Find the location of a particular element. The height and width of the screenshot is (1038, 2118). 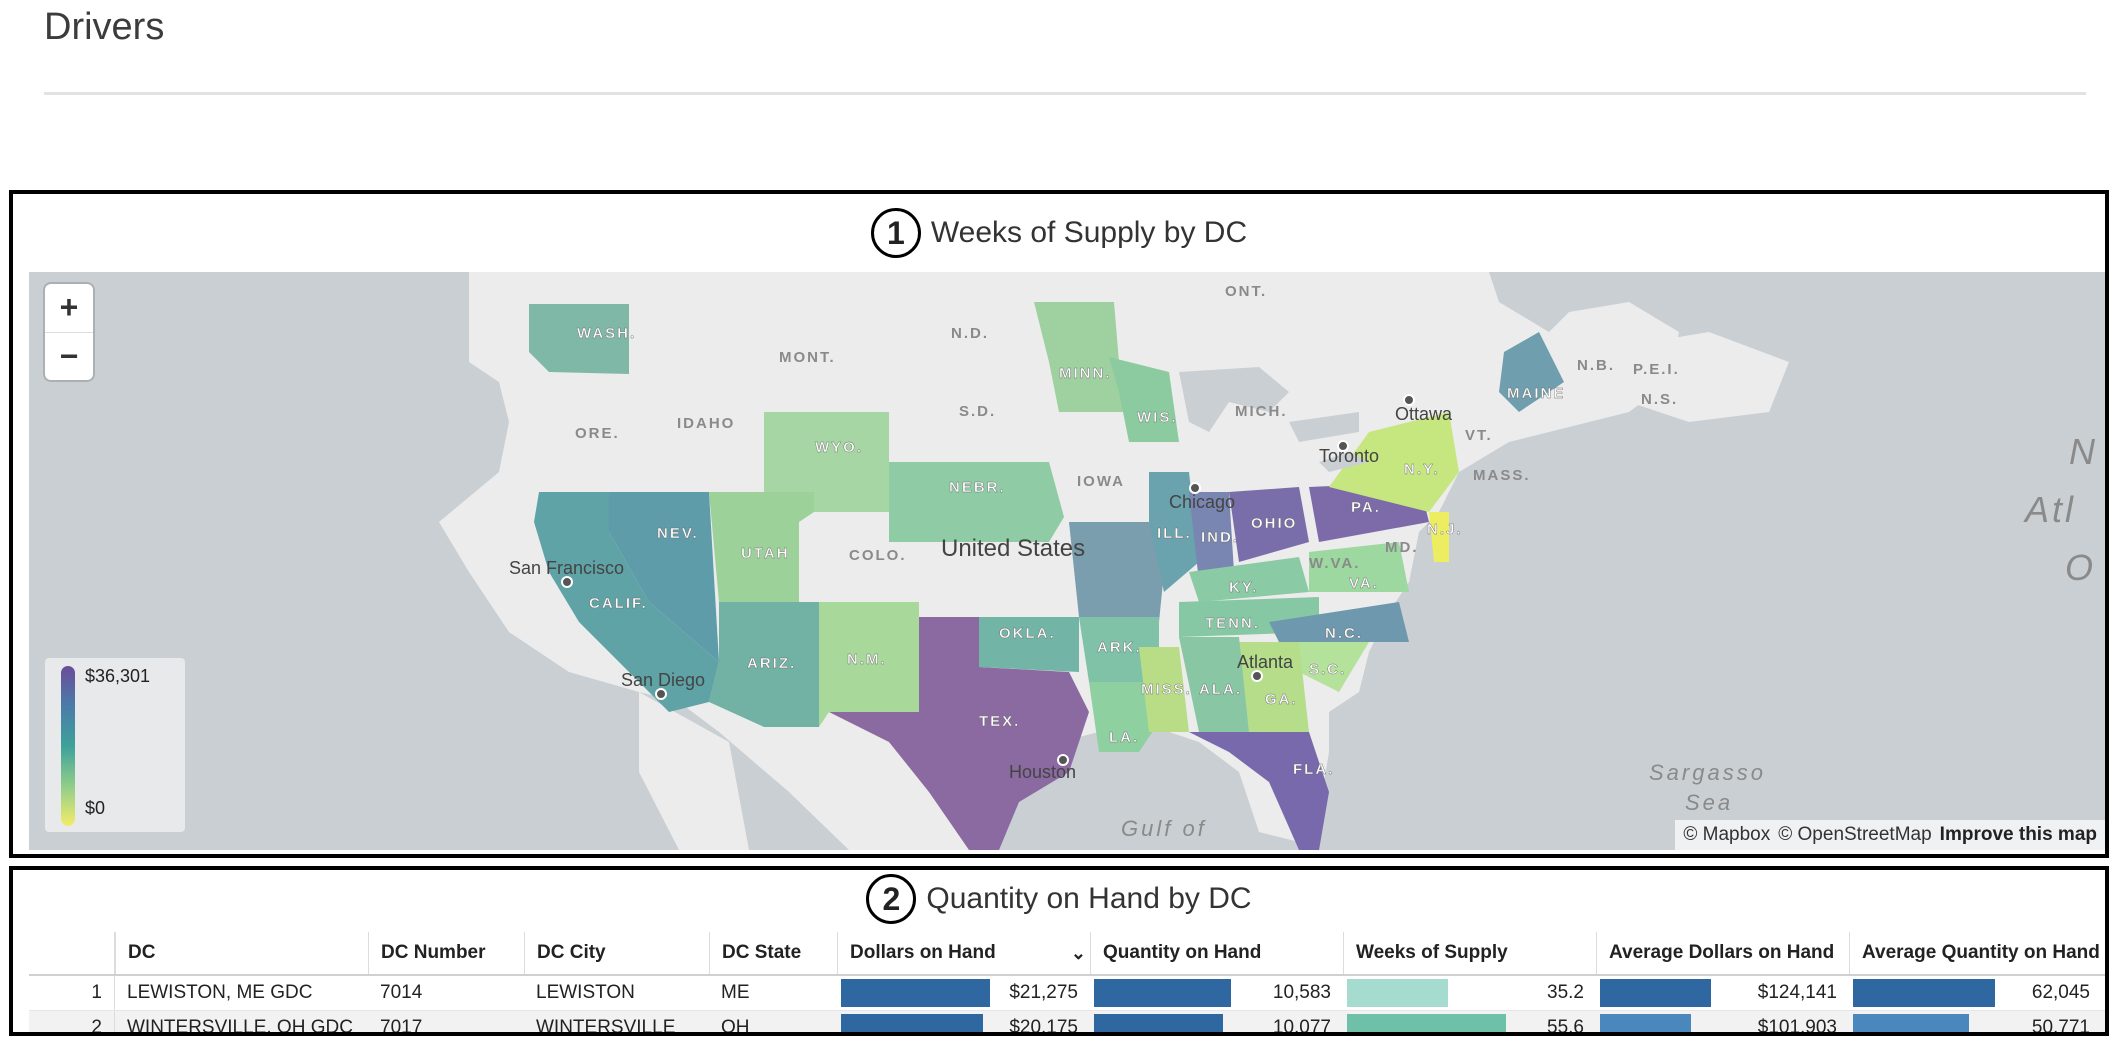

city-dot-sf is located at coordinates (567, 582).